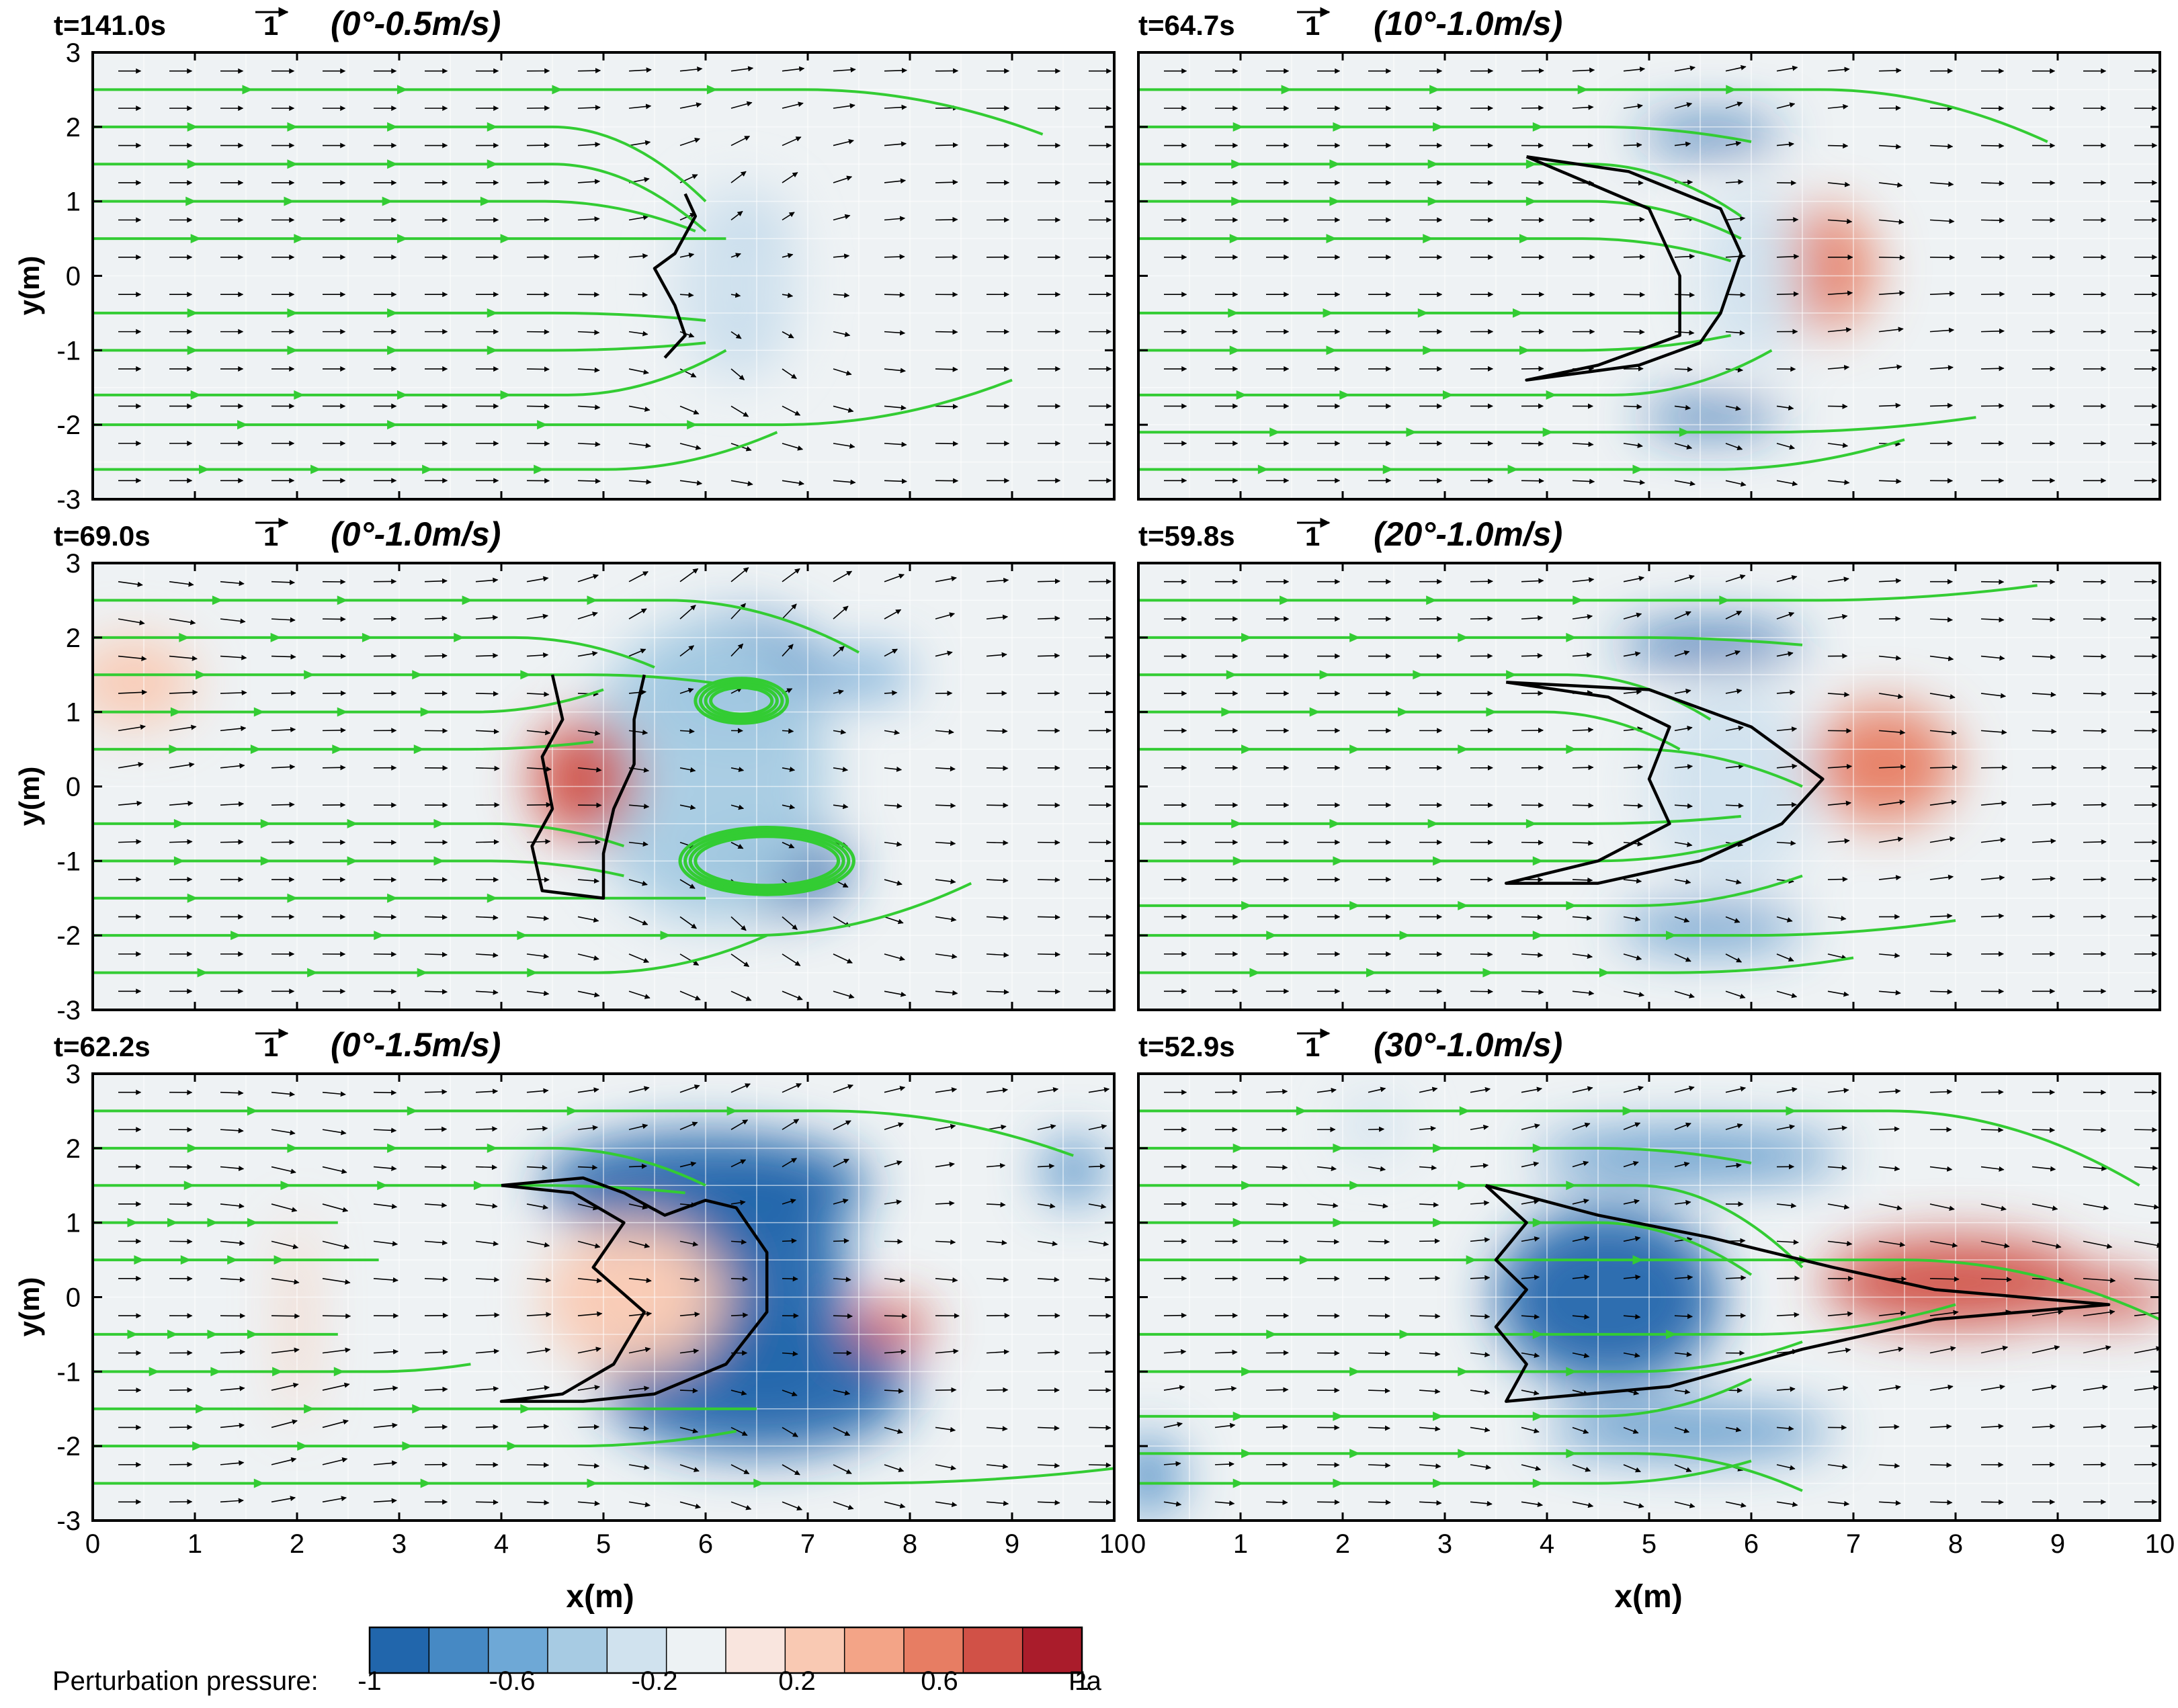 The image size is (2178, 1708). I want to click on pressure-blob, so click(1159, 1476).